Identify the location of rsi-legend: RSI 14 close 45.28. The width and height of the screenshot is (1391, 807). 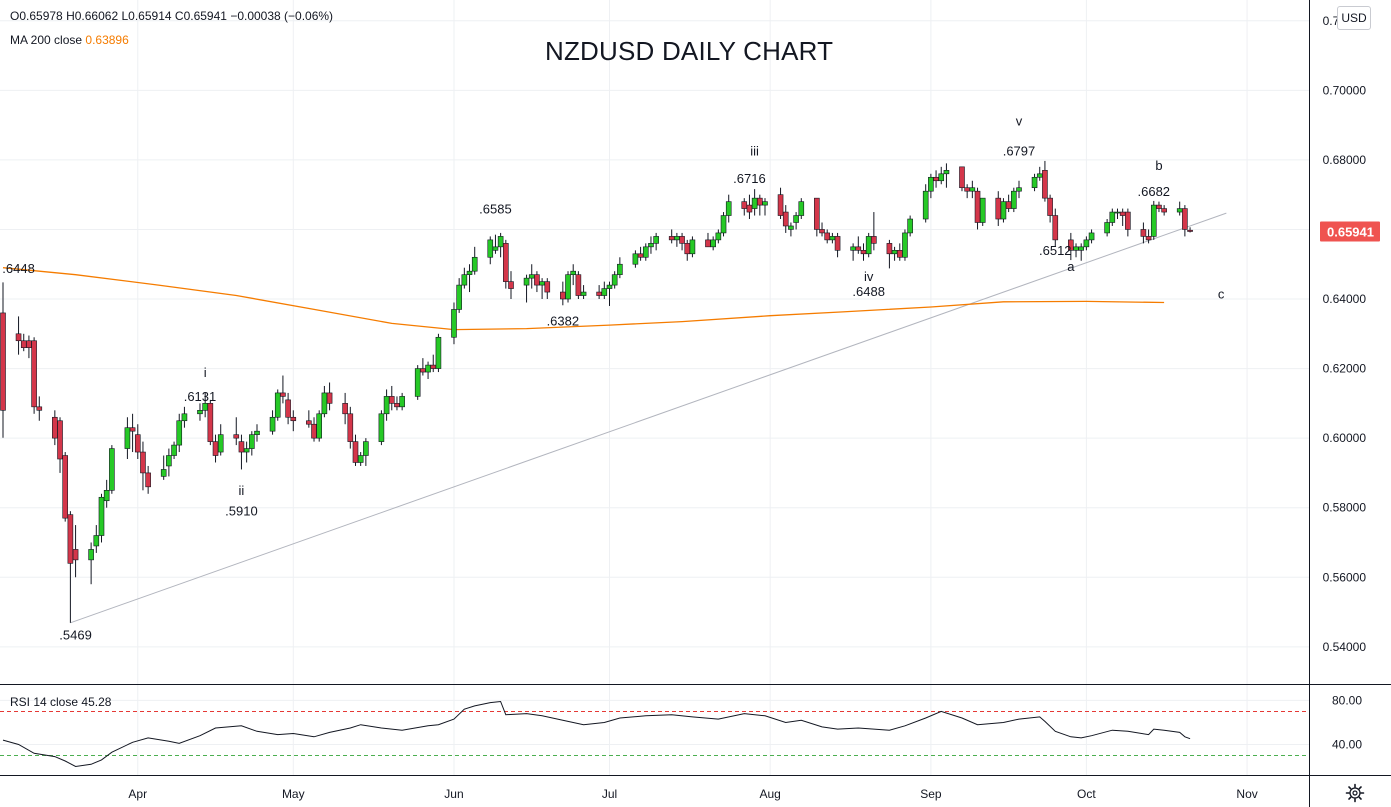
(60, 702).